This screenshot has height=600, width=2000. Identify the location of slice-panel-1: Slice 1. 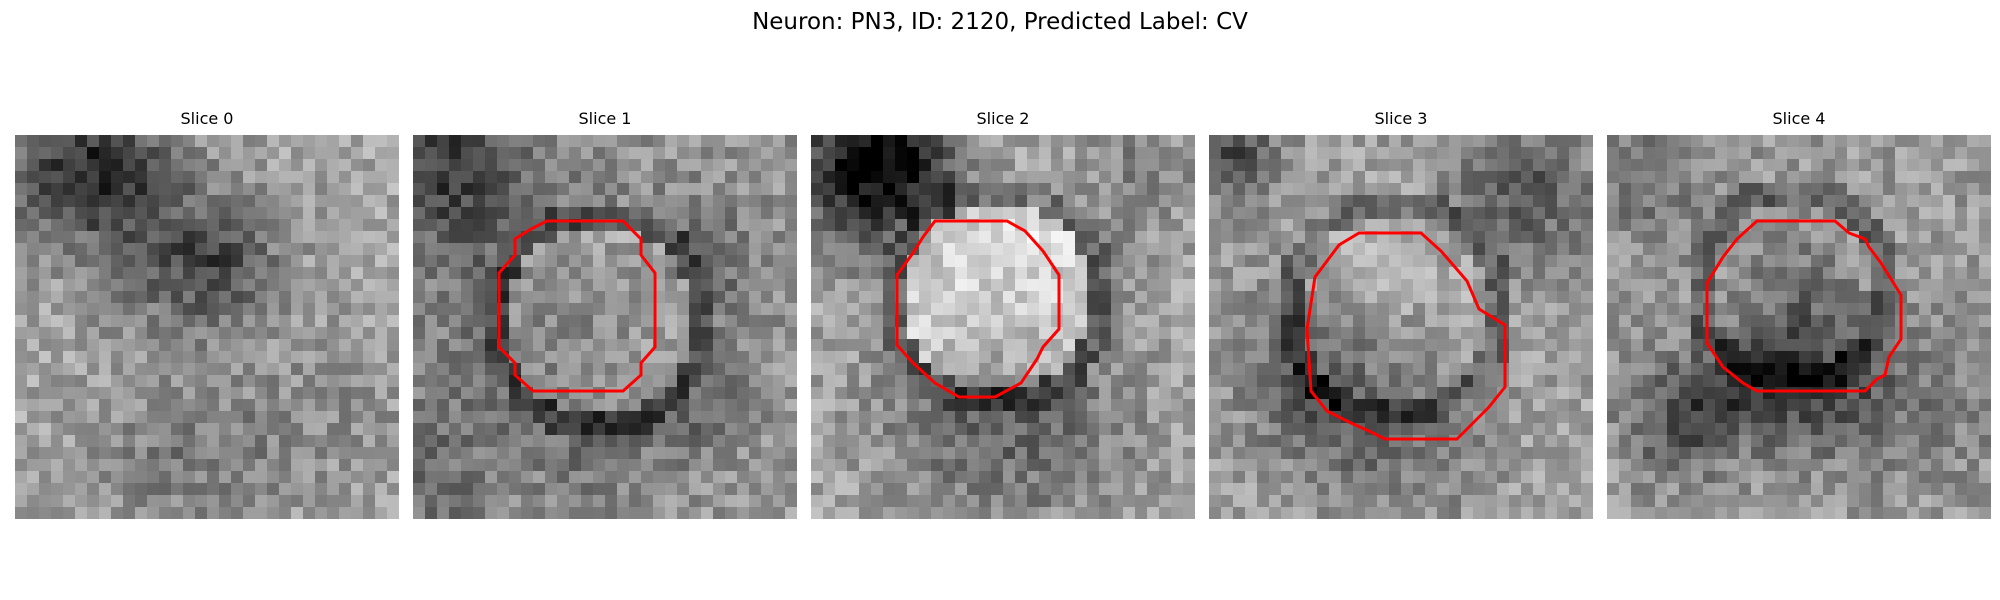
(605, 313).